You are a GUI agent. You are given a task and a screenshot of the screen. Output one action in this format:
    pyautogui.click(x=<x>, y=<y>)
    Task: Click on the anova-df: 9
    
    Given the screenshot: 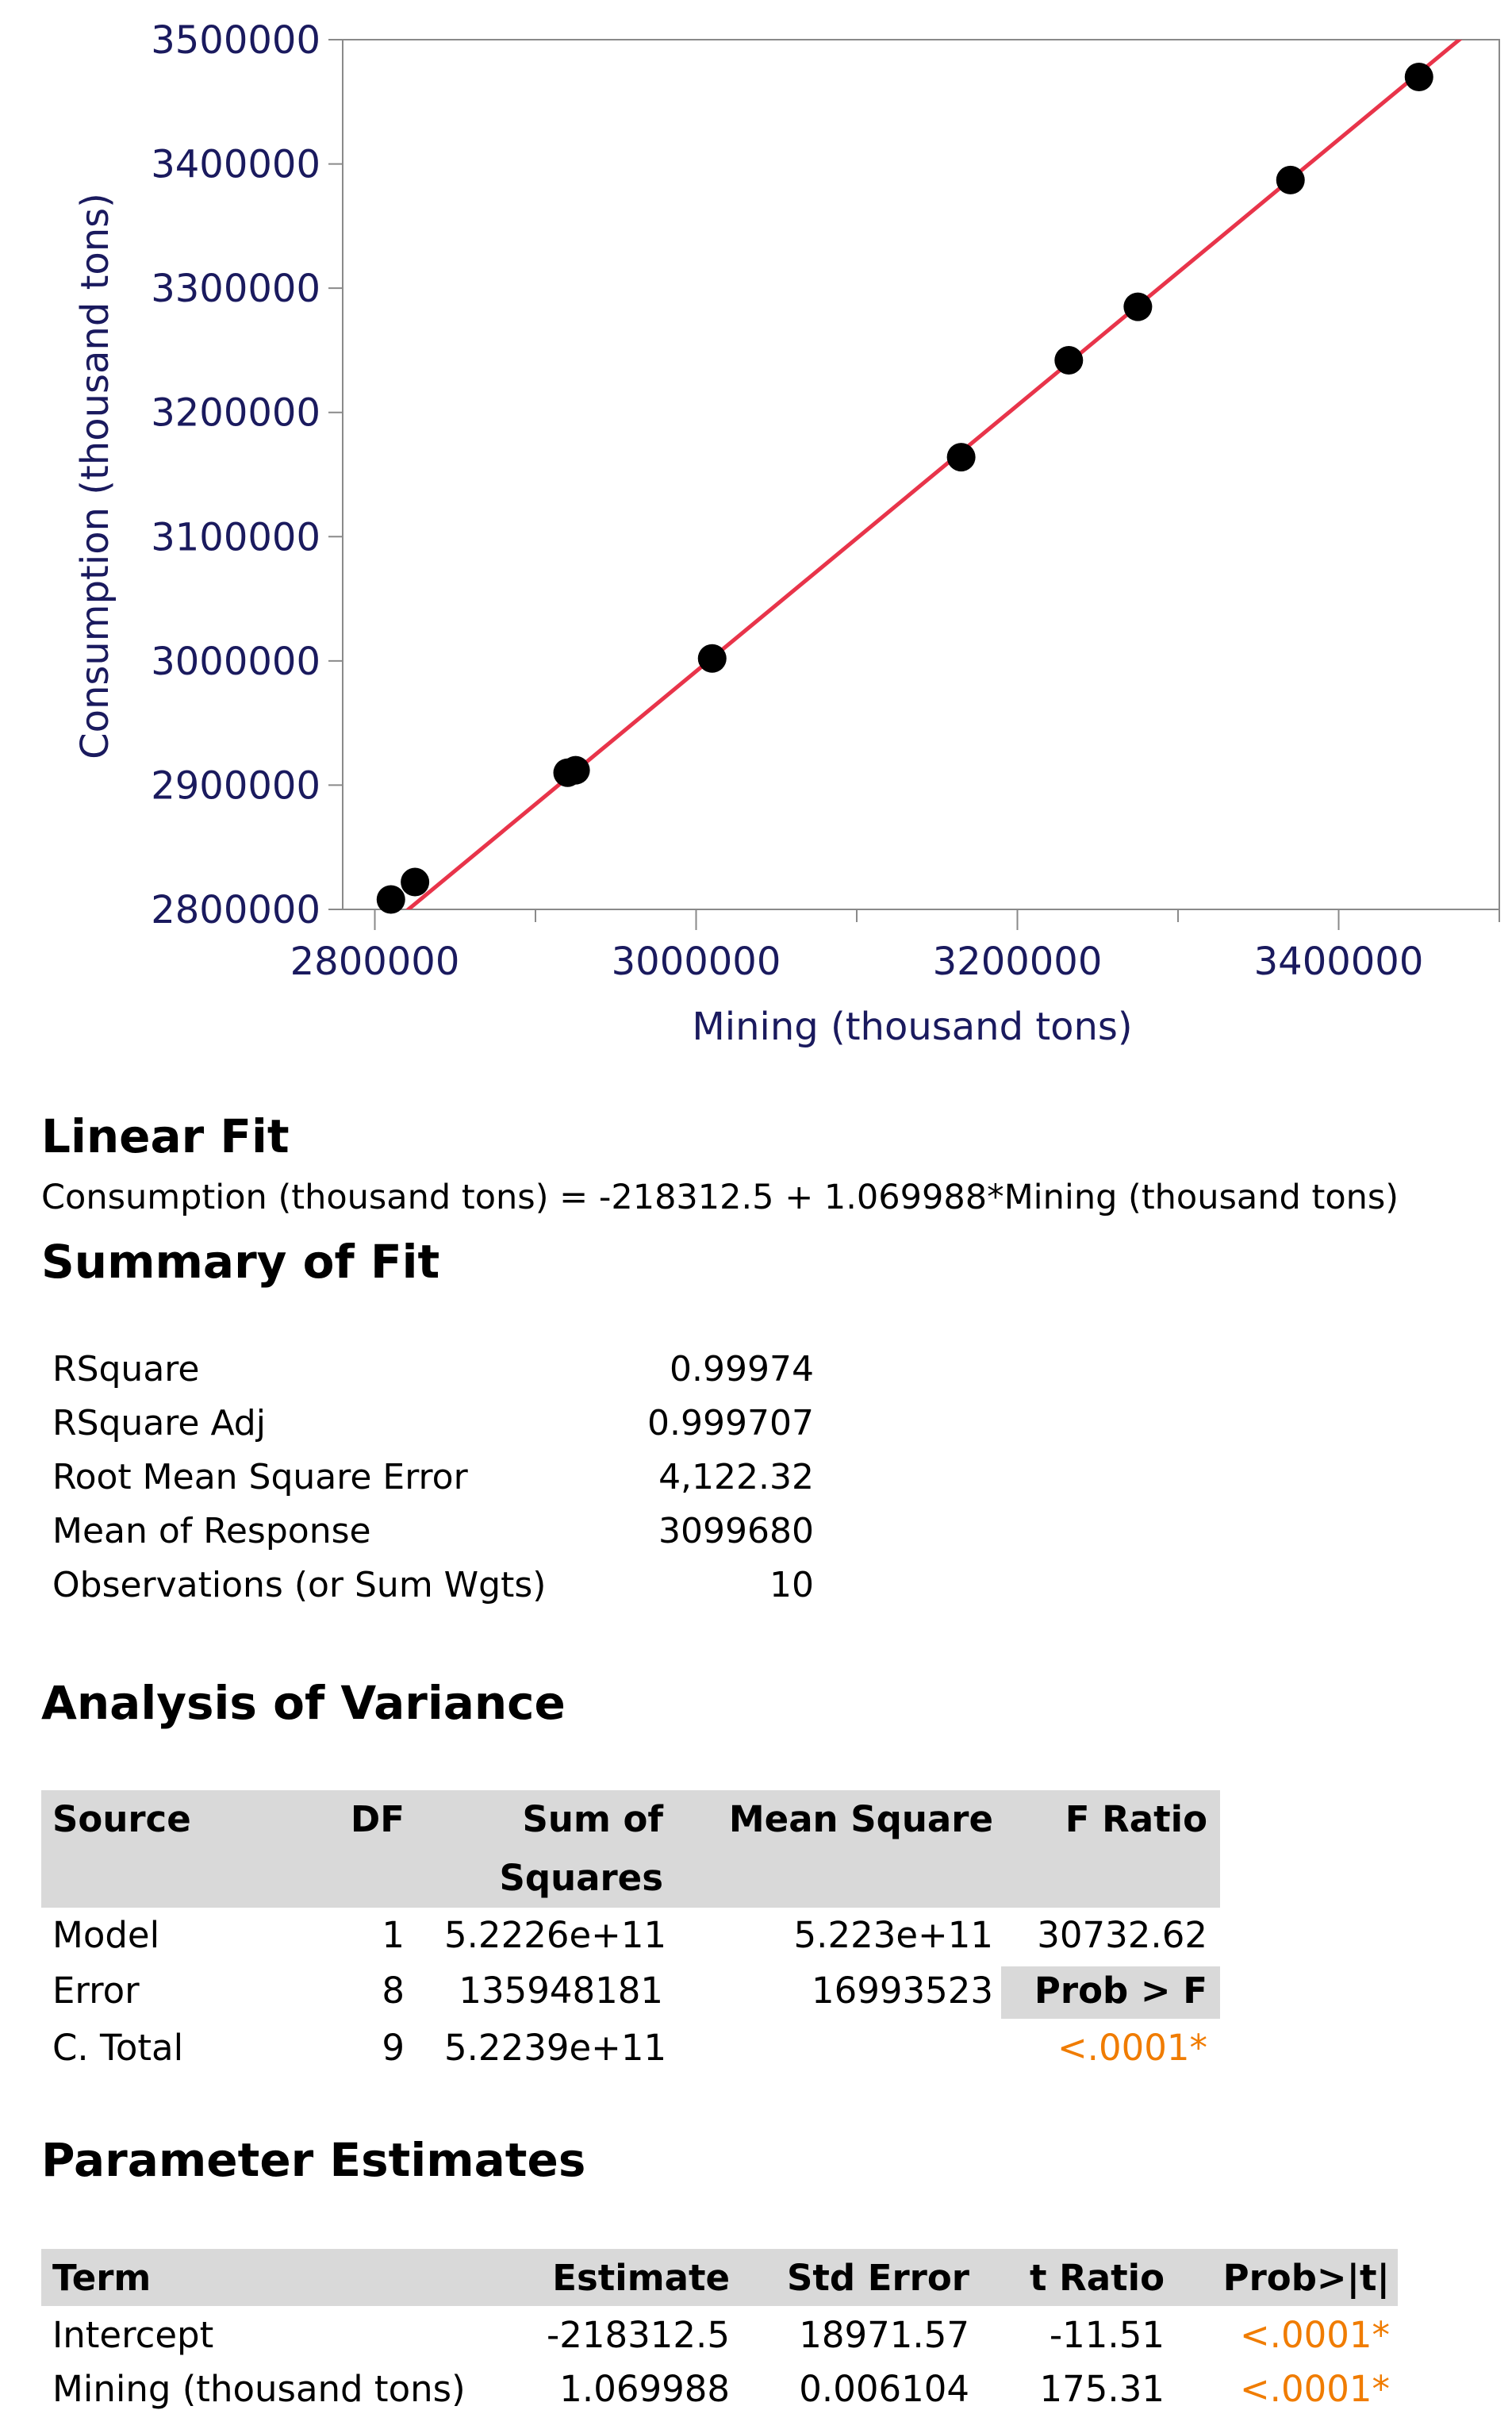 What is the action you would take?
    pyautogui.click(x=394, y=2048)
    